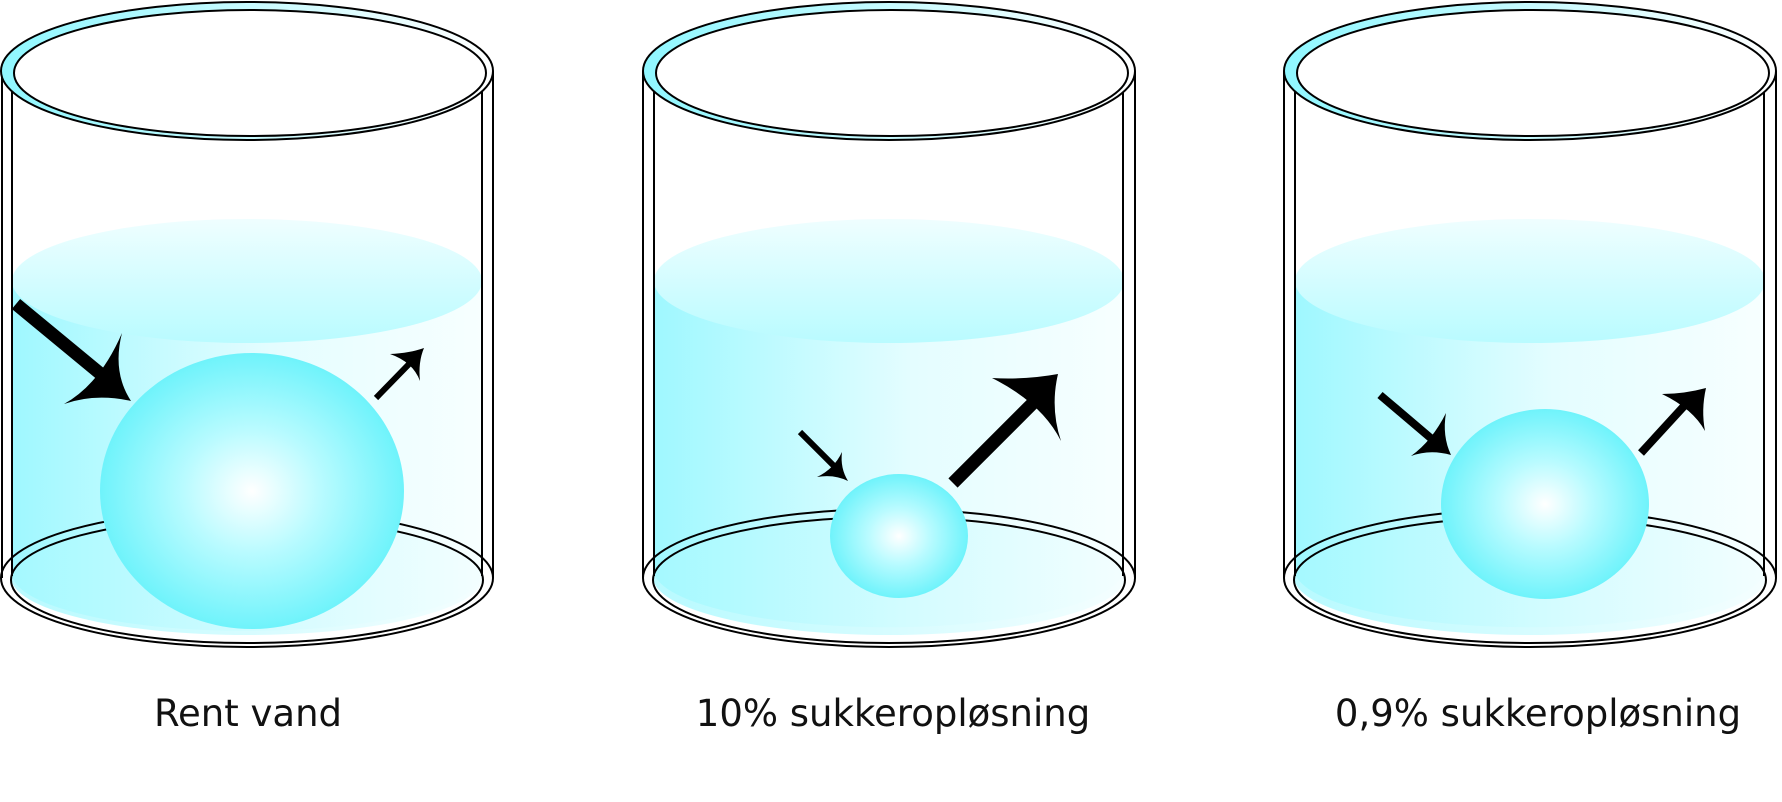  Describe the element at coordinates (71, 351) in the screenshot. I see `arrow-water-in-large` at that location.